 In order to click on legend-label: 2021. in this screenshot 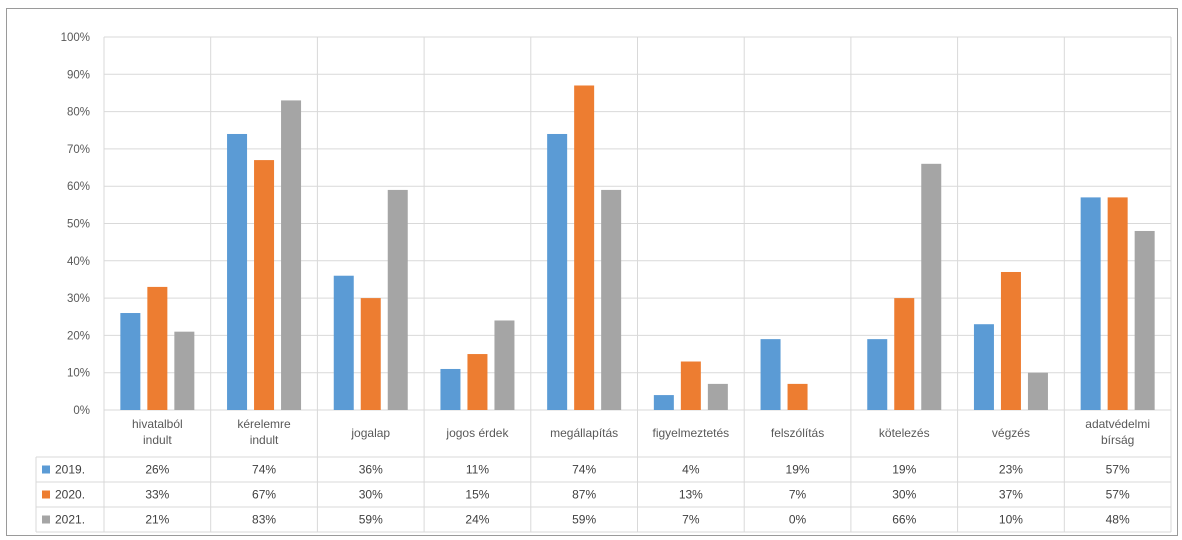, I will do `click(70, 520)`.